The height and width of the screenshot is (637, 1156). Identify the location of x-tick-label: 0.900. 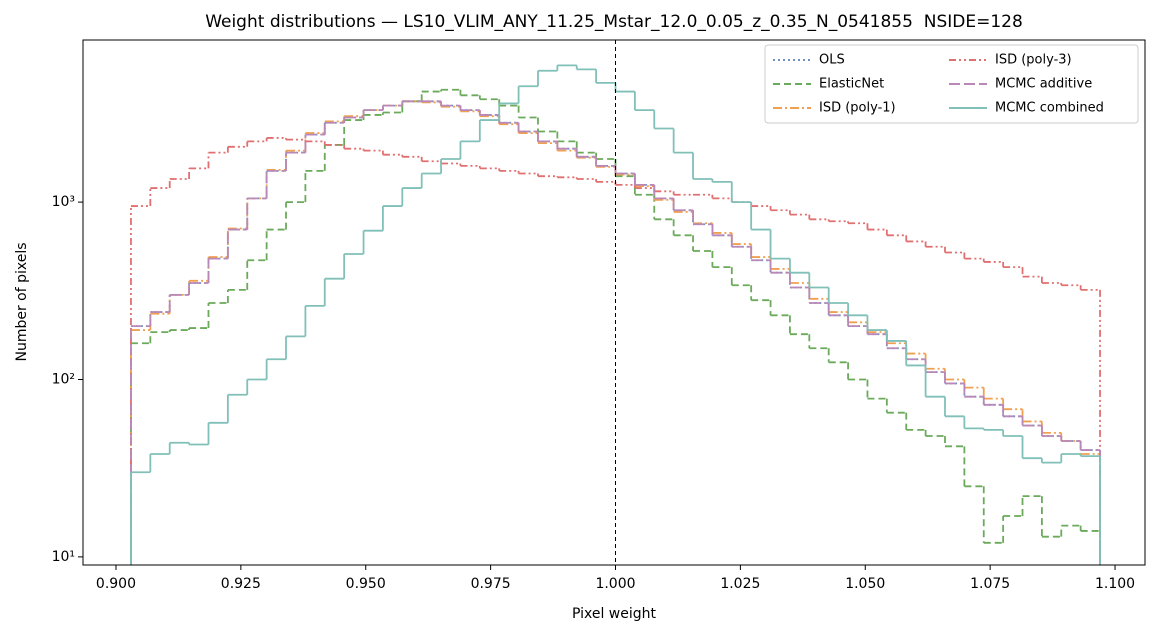
(116, 584).